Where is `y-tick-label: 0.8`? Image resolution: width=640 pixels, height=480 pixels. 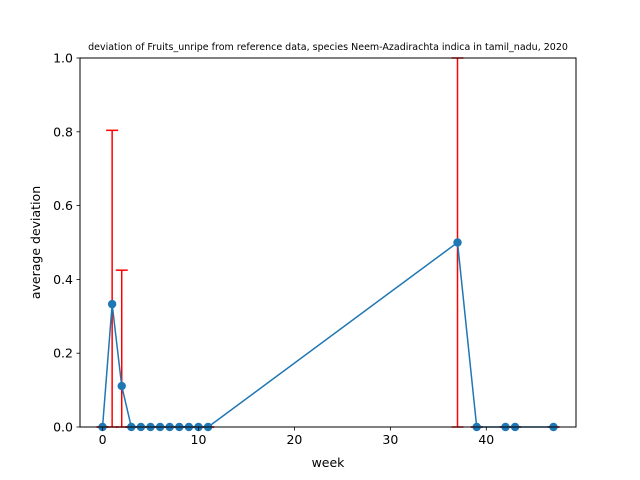 y-tick-label: 0.8 is located at coordinates (63, 131).